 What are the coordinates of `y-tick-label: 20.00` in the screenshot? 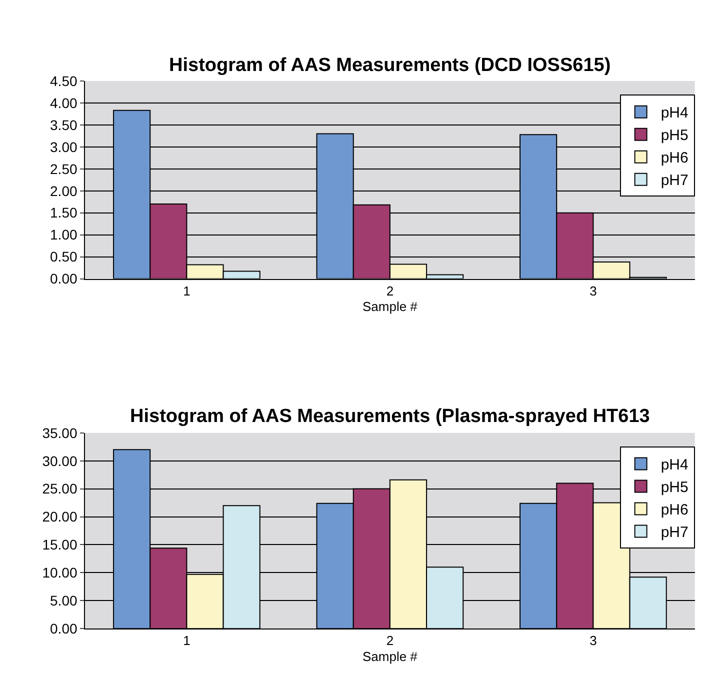 It's located at (60, 516).